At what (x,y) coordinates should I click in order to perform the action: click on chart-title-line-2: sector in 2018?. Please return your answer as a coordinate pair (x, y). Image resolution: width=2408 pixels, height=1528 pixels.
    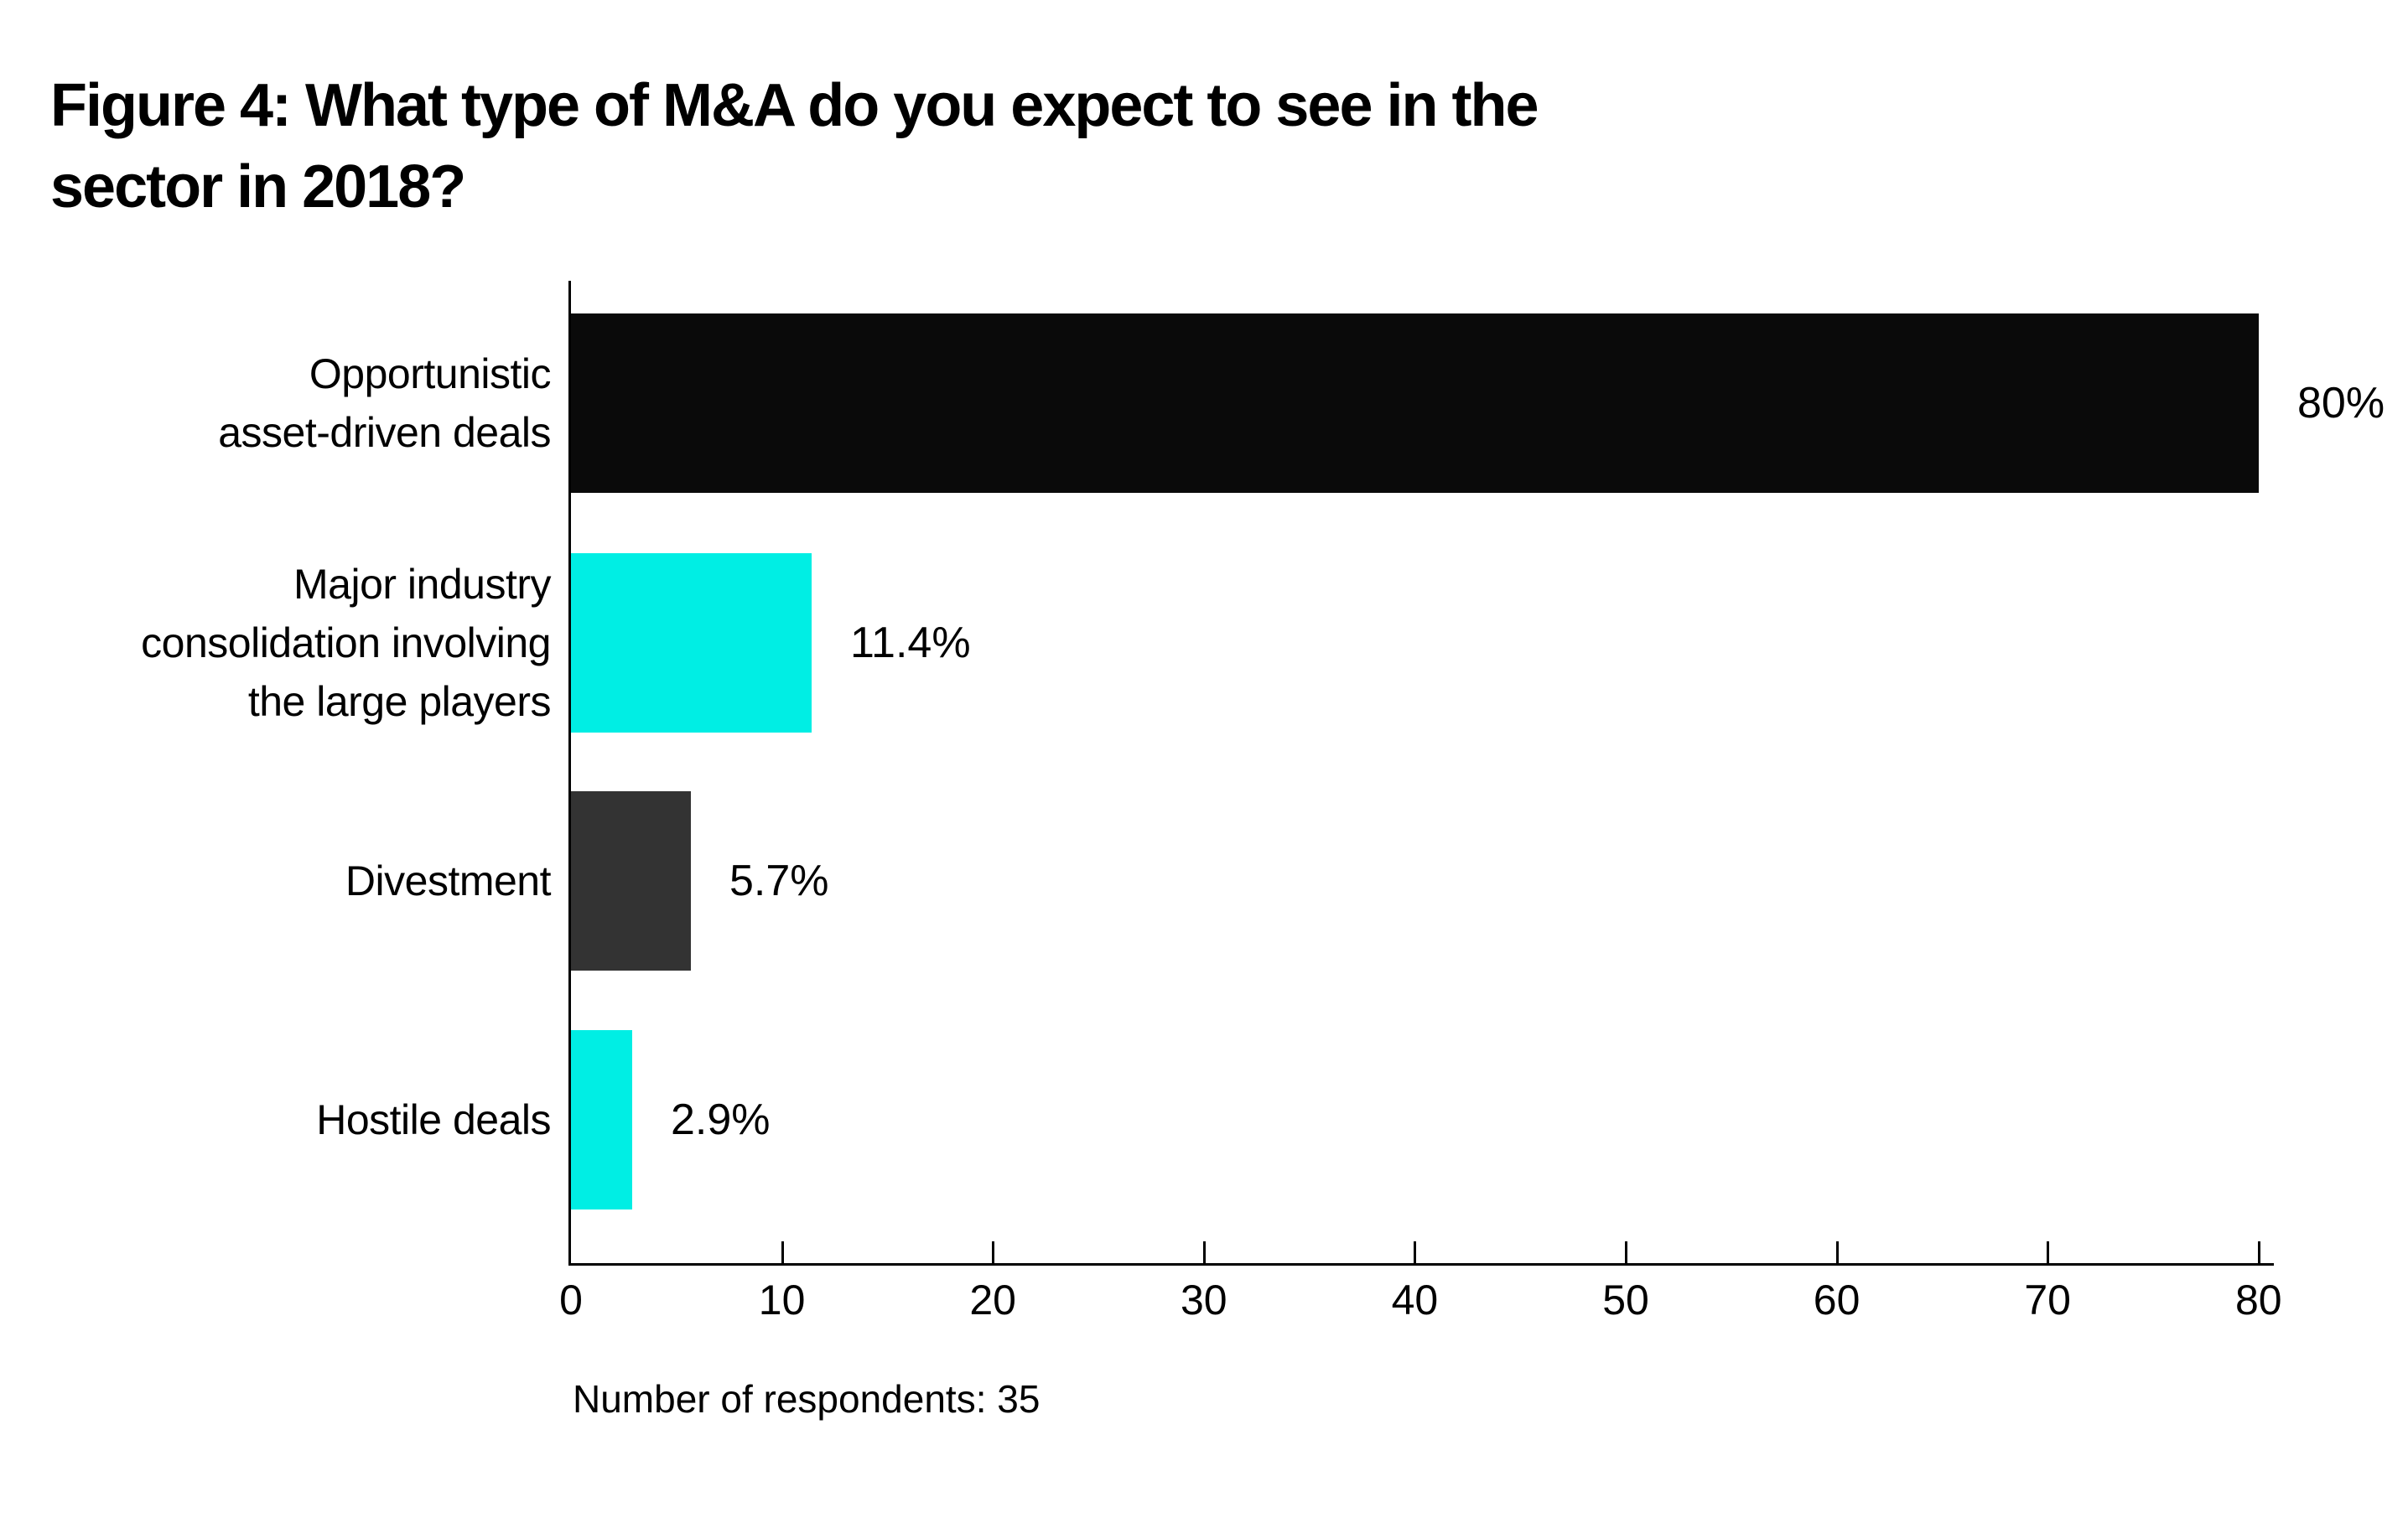
    Looking at the image, I should click on (258, 186).